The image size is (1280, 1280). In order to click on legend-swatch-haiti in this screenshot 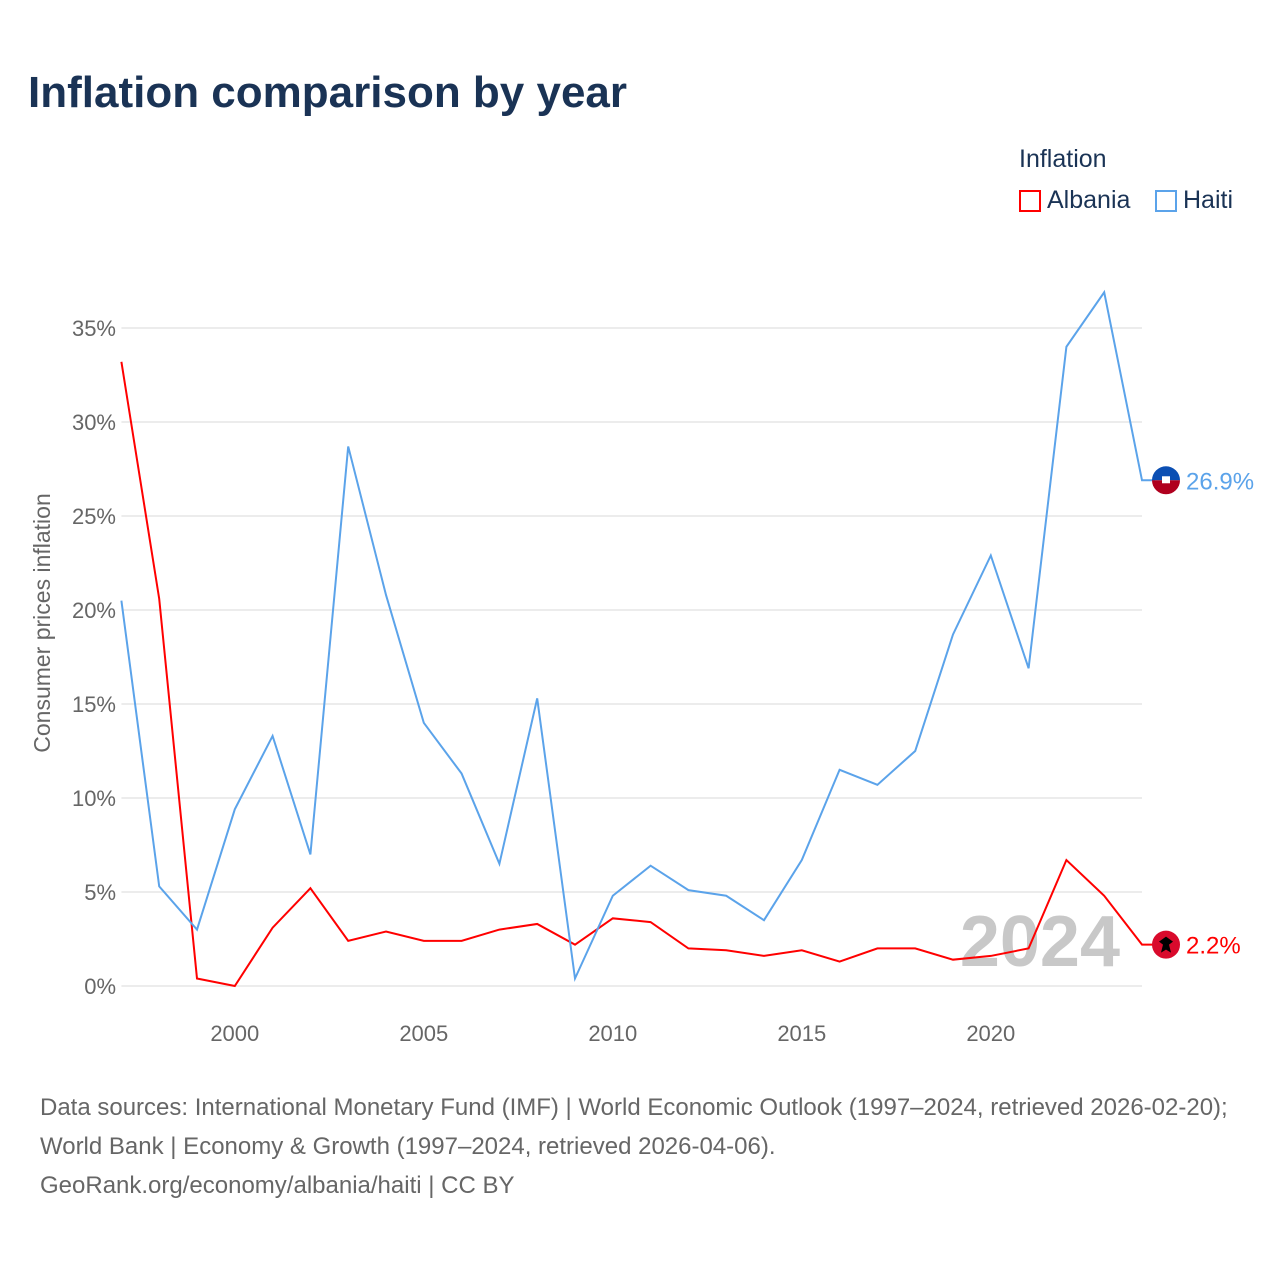, I will do `click(1166, 200)`.